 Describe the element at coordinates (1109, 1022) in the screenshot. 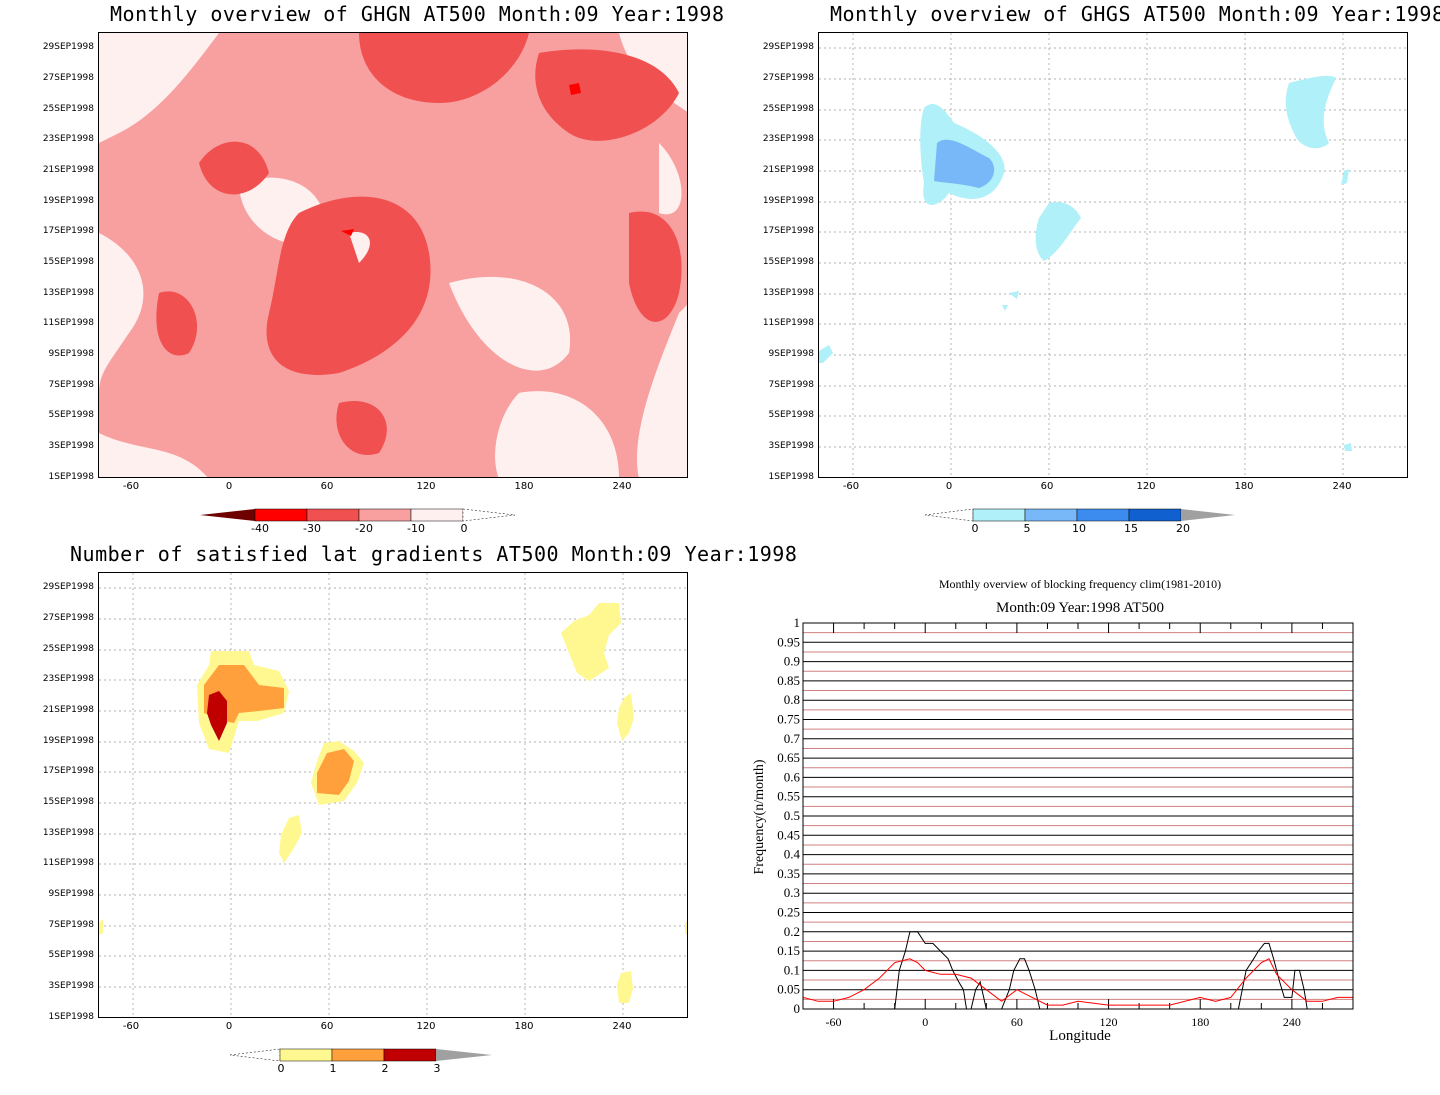

I see `x-tick-label: 120` at that location.